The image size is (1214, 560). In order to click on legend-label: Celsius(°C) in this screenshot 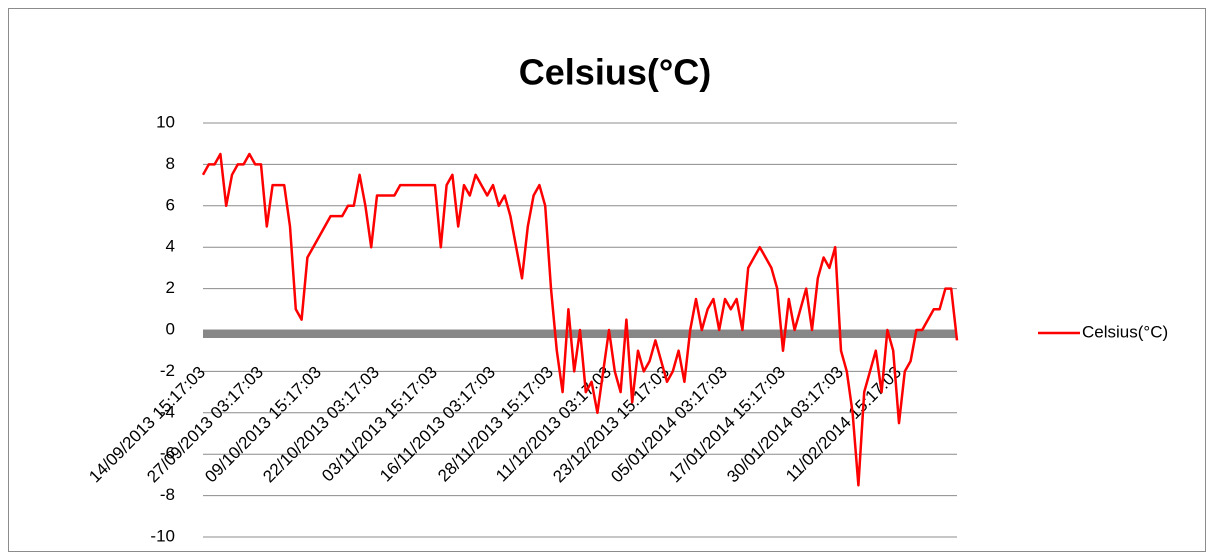, I will do `click(1125, 331)`.